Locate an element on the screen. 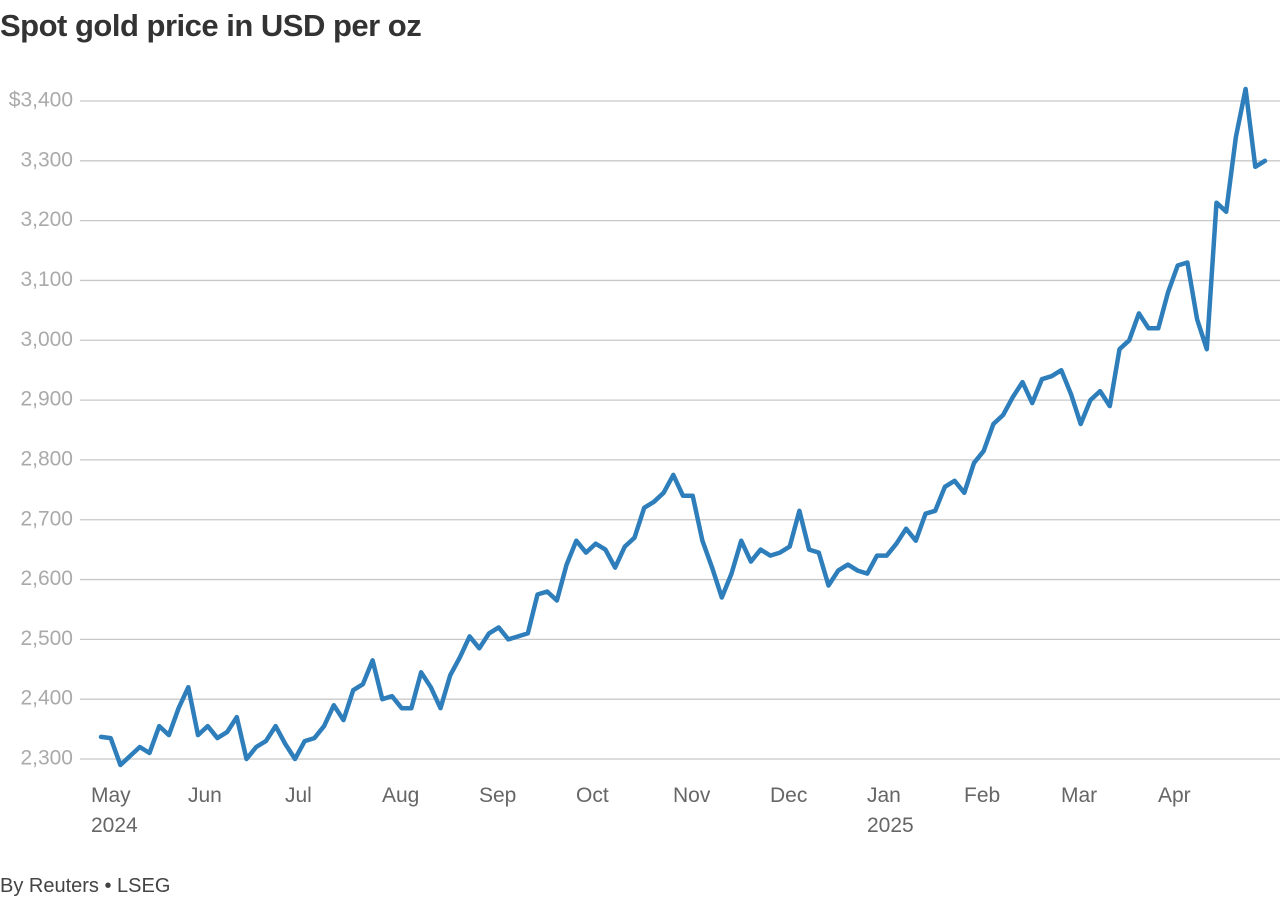  y-tick-label: 3,300 is located at coordinates (46, 159).